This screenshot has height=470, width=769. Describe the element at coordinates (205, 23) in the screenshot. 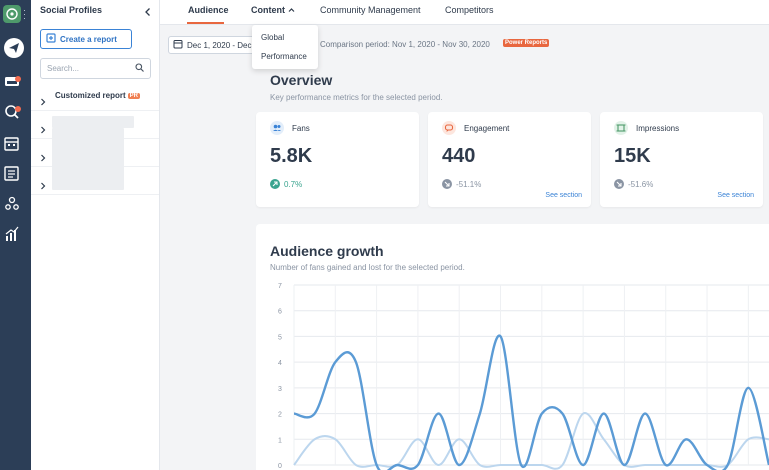

I see `active-tab-indicator` at that location.